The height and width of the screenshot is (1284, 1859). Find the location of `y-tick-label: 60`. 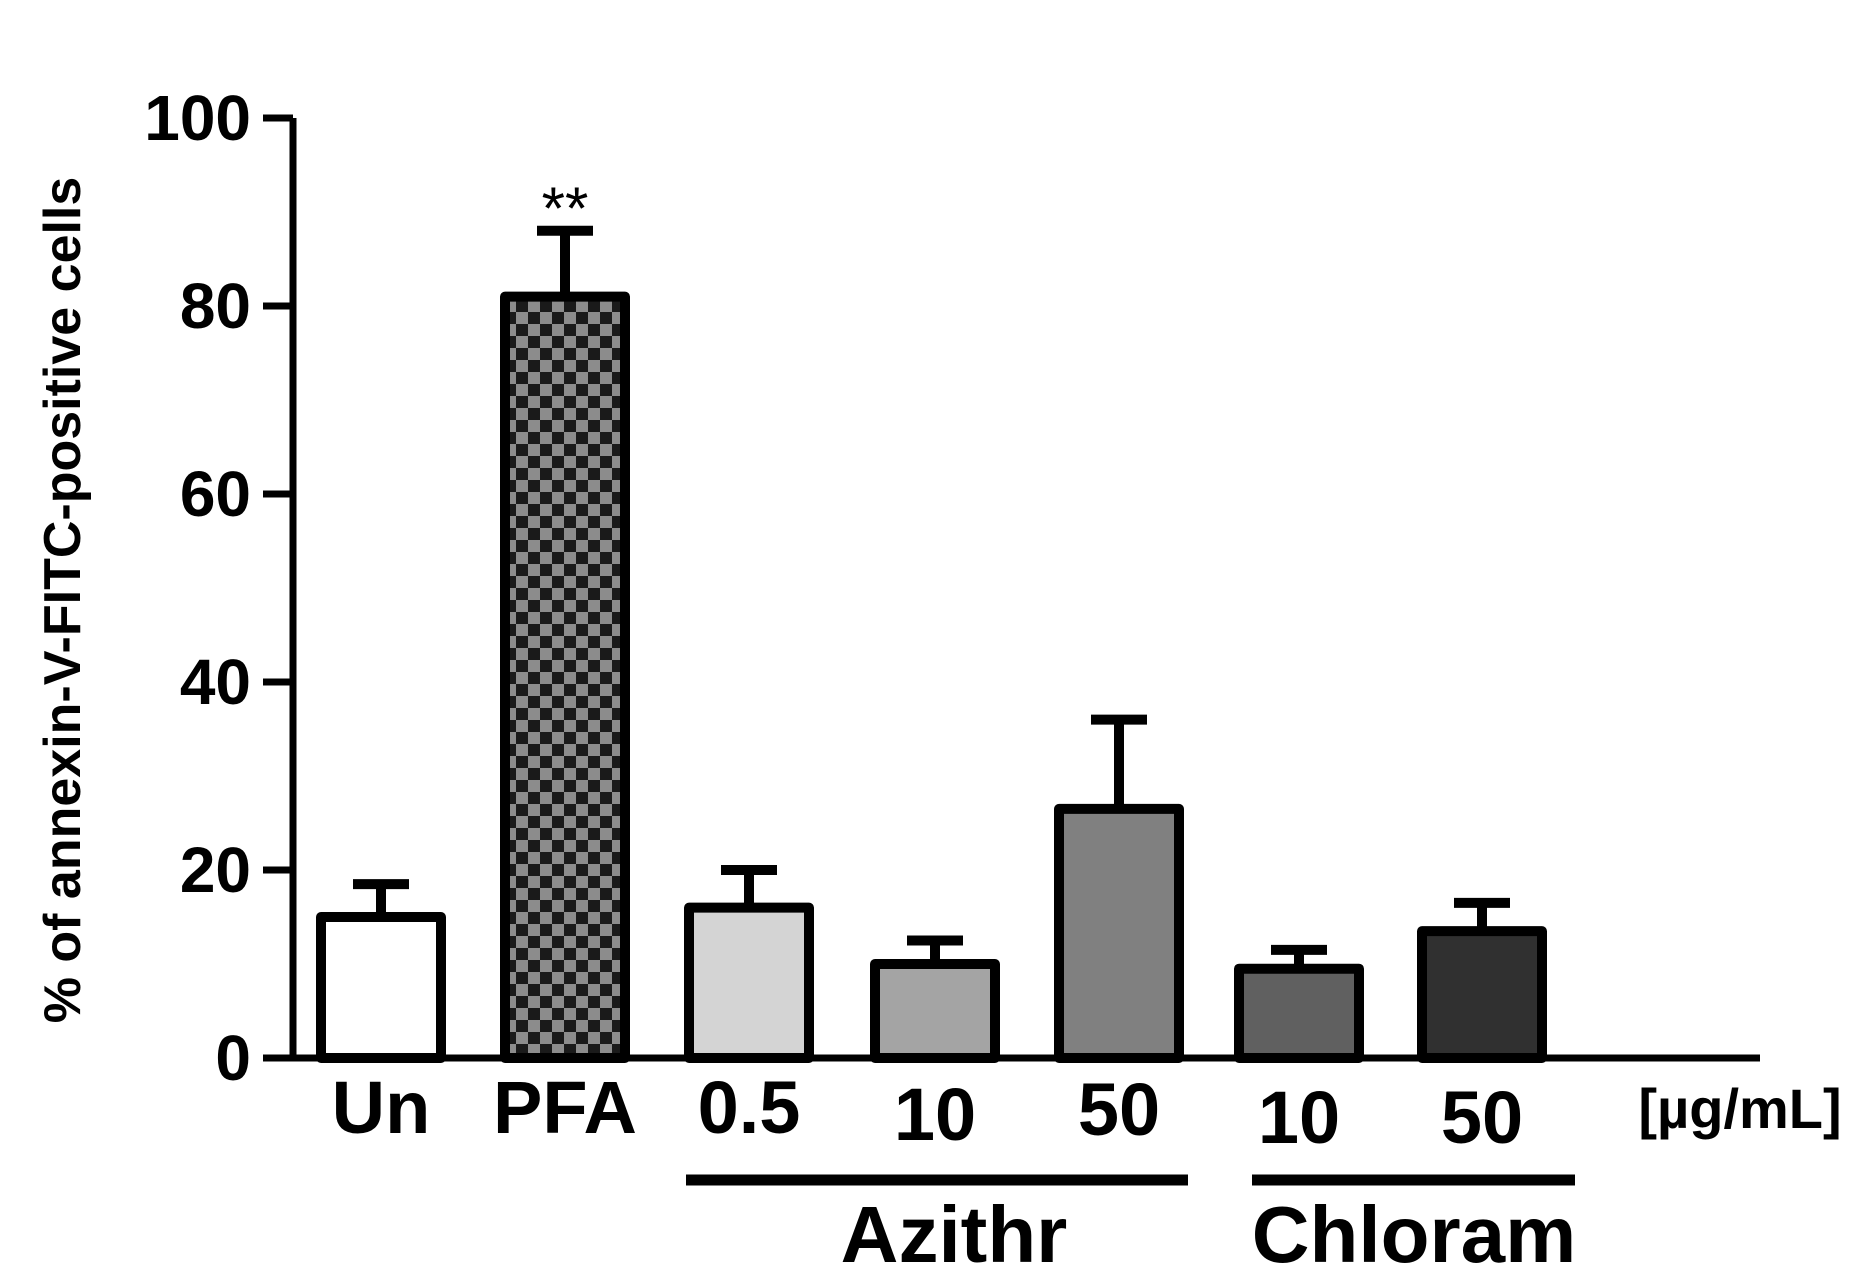

y-tick-label: 60 is located at coordinates (215, 494).